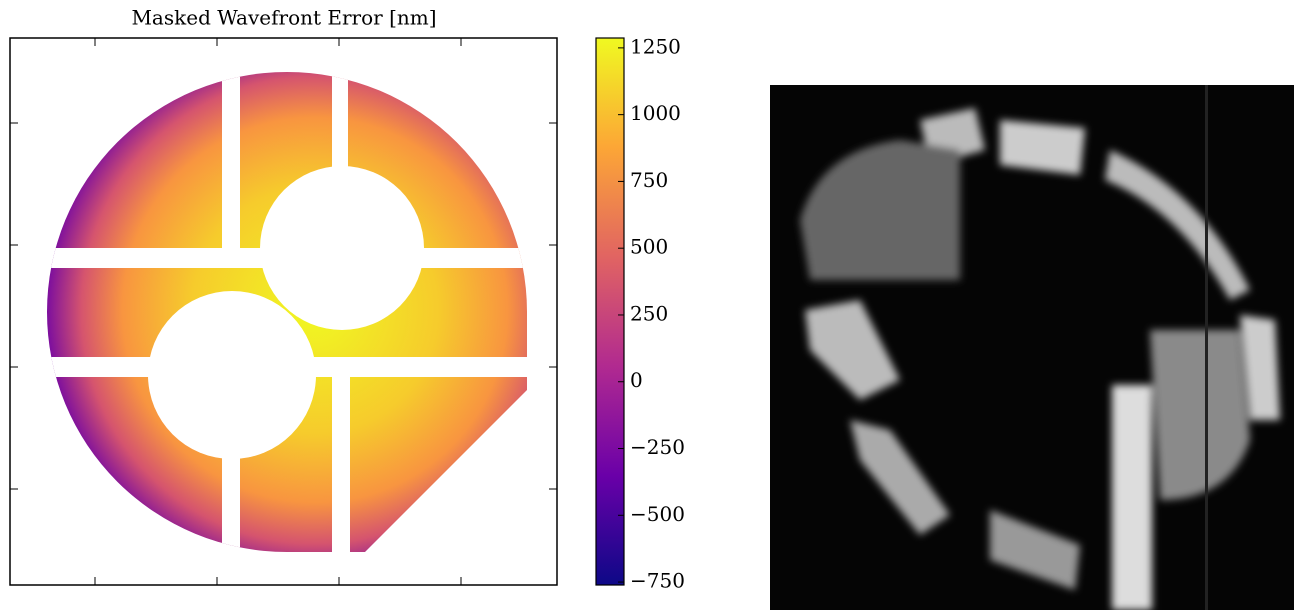 The image size is (1294, 610). Describe the element at coordinates (283, 18) in the screenshot. I see `chart-title: Masked Wavefront Error [nm]` at that location.